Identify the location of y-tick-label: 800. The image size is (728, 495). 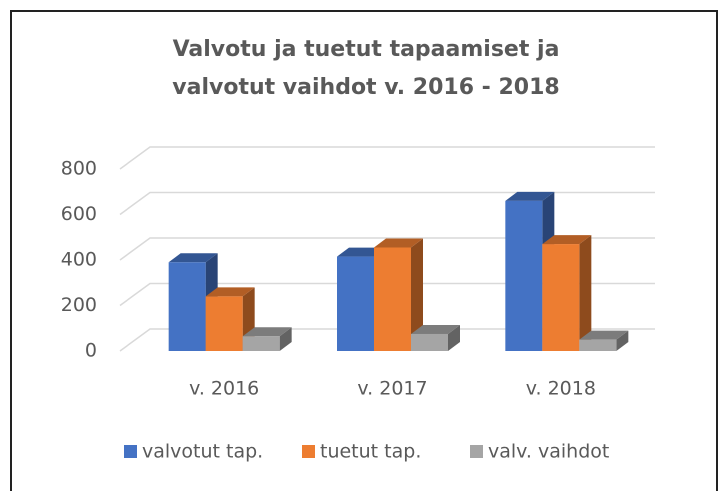
(79, 169).